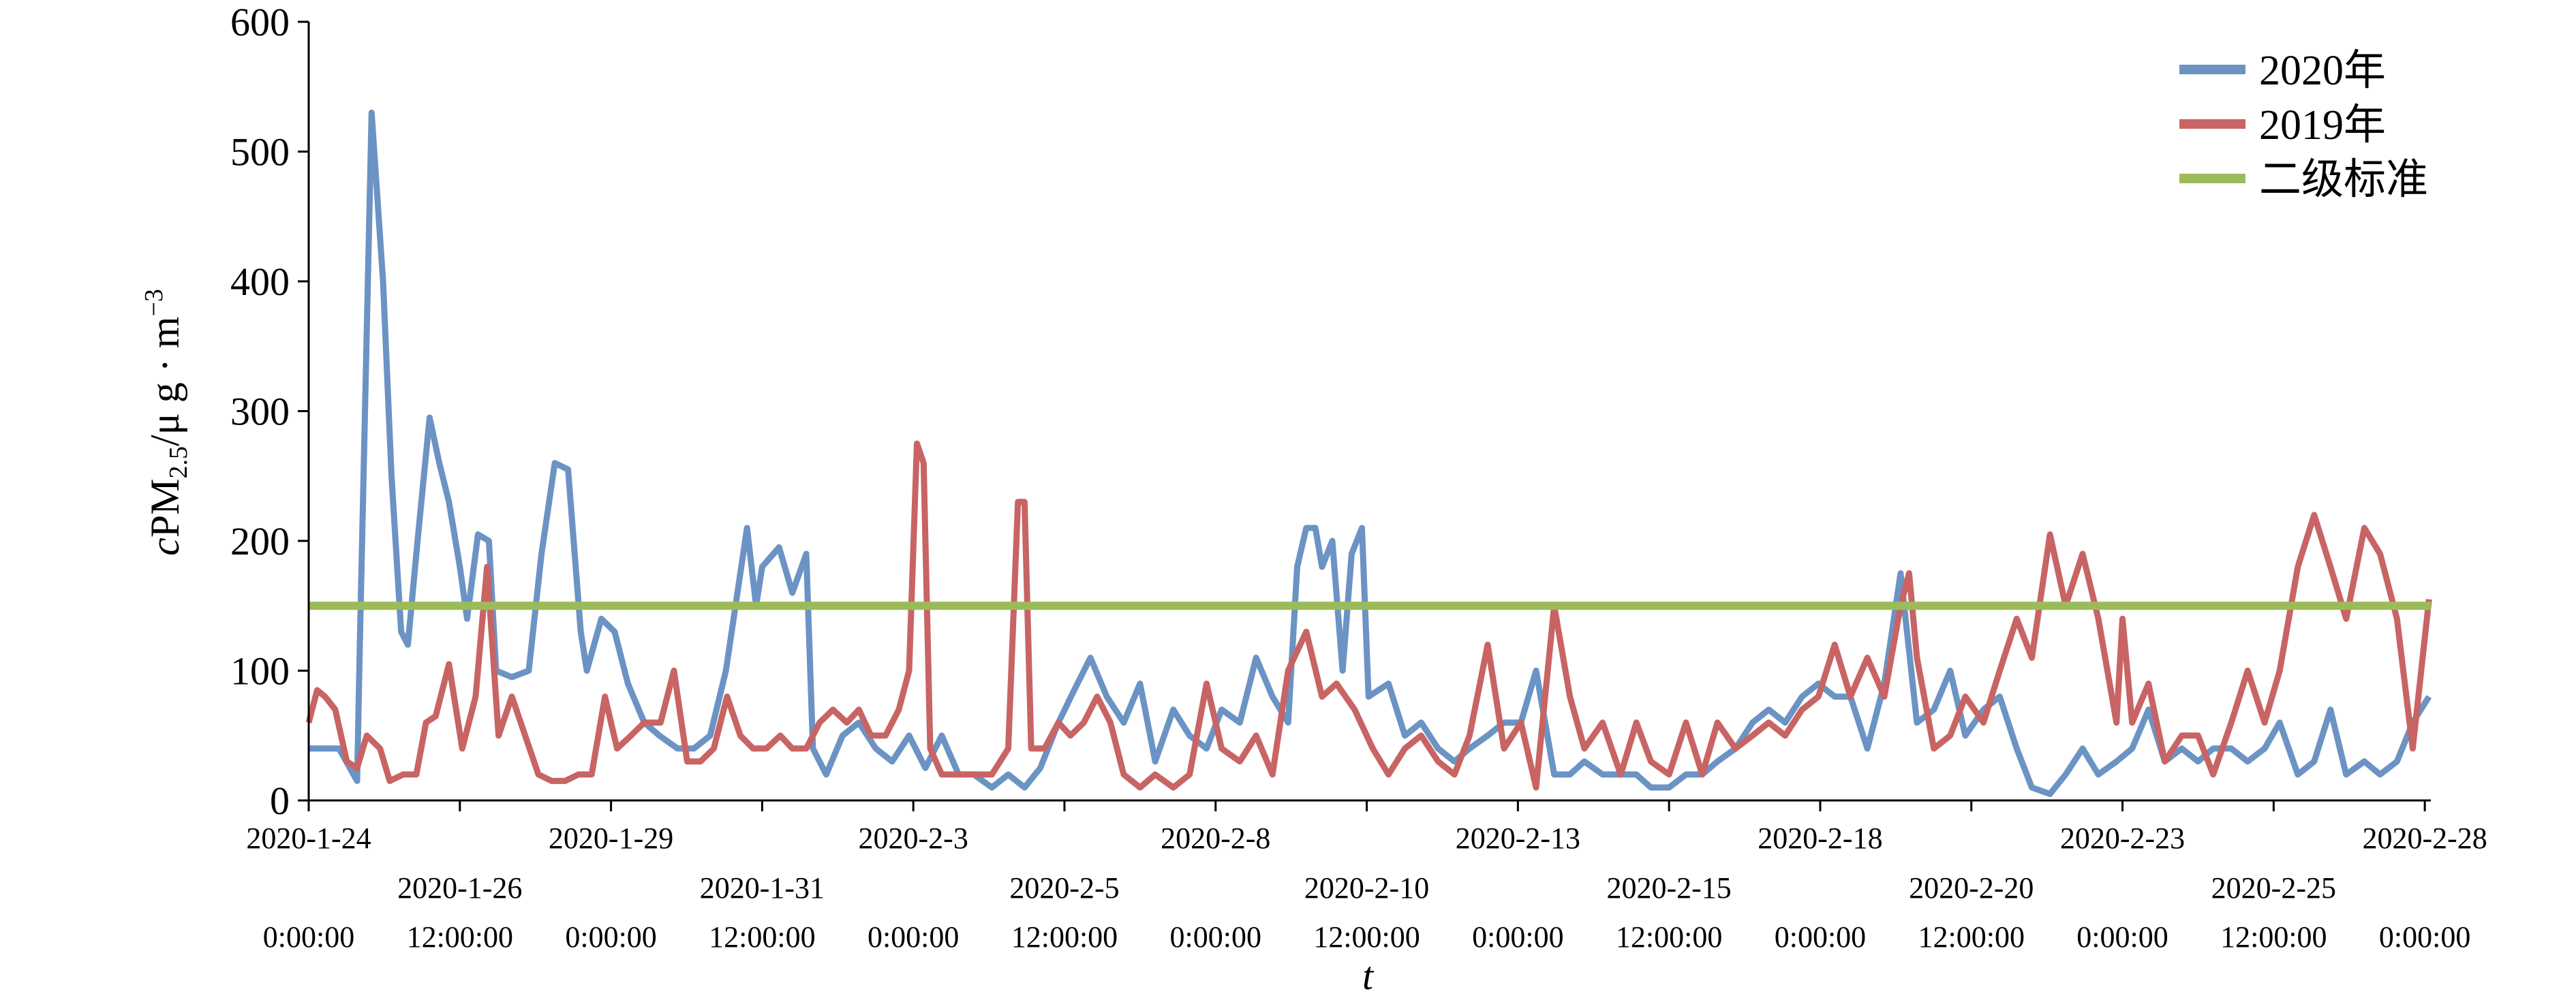 This screenshot has width=2576, height=998. What do you see at coordinates (1064, 888) in the screenshot?
I see `x-tick-date: 2020-2-5` at bounding box center [1064, 888].